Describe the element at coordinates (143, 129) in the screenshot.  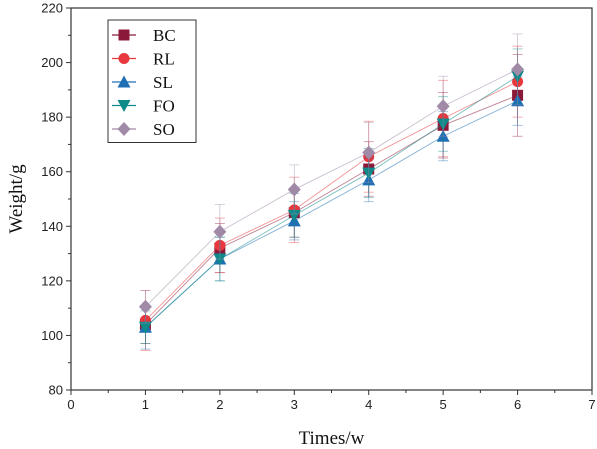
I see `legend-entry-so: SO` at that location.